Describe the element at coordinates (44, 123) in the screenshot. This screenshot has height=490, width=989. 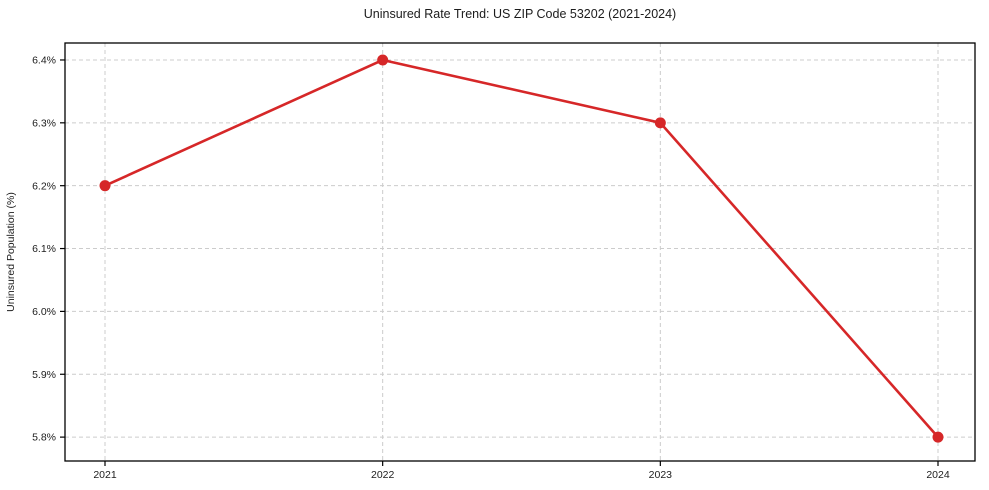
I see `y-tick-label: 6.3%` at that location.